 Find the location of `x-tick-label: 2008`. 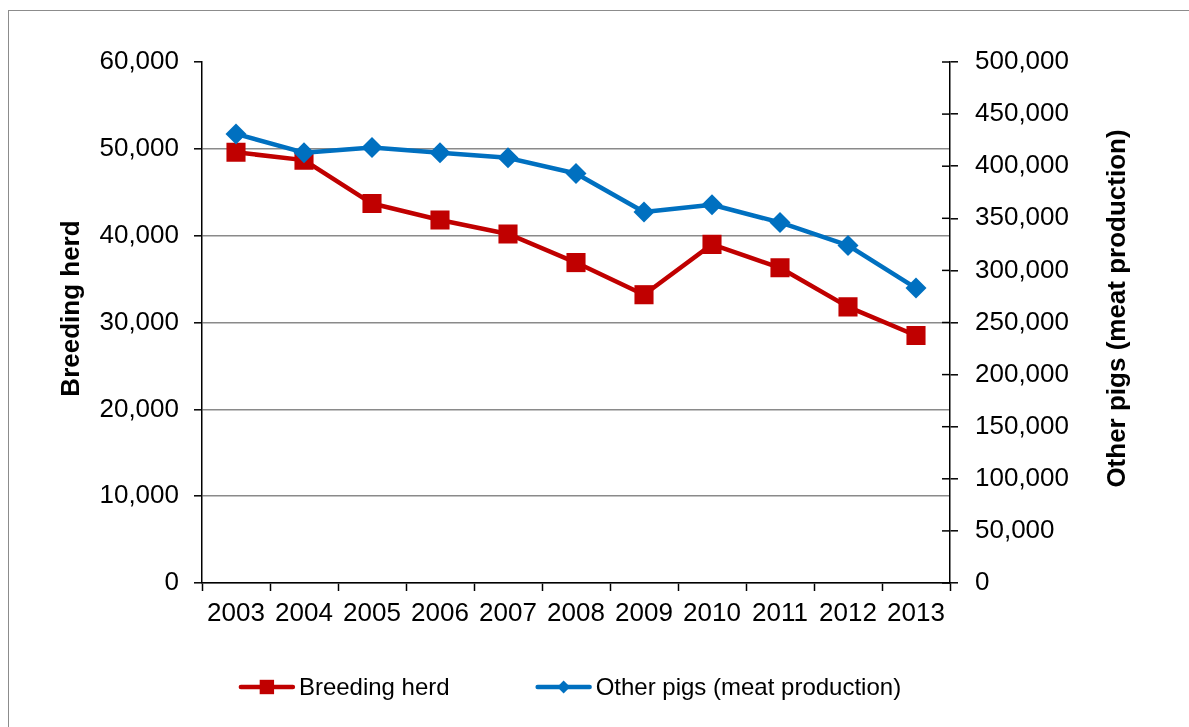

x-tick-label: 2008 is located at coordinates (576, 611).